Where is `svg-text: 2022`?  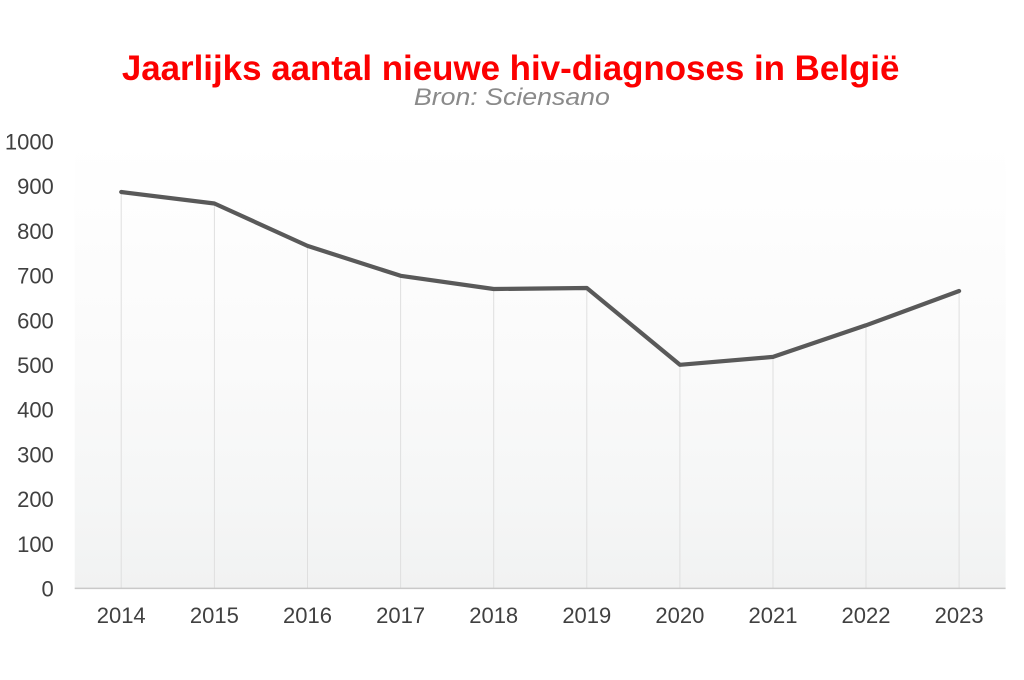
svg-text: 2022 is located at coordinates (866, 615).